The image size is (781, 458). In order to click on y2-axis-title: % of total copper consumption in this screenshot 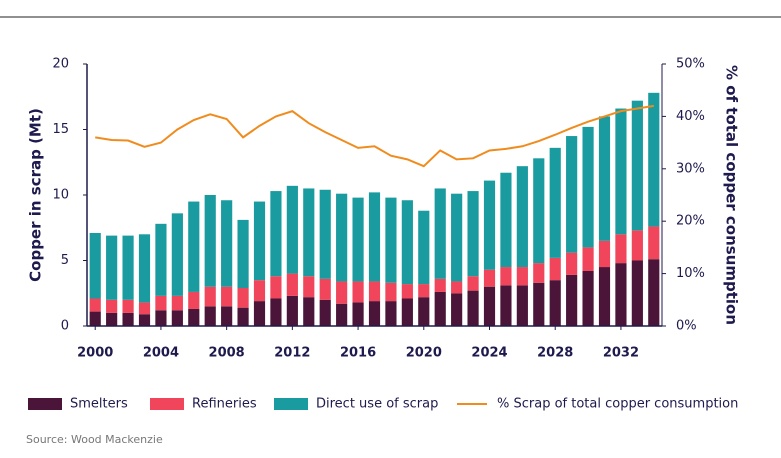, I will do `click(732, 195)`.